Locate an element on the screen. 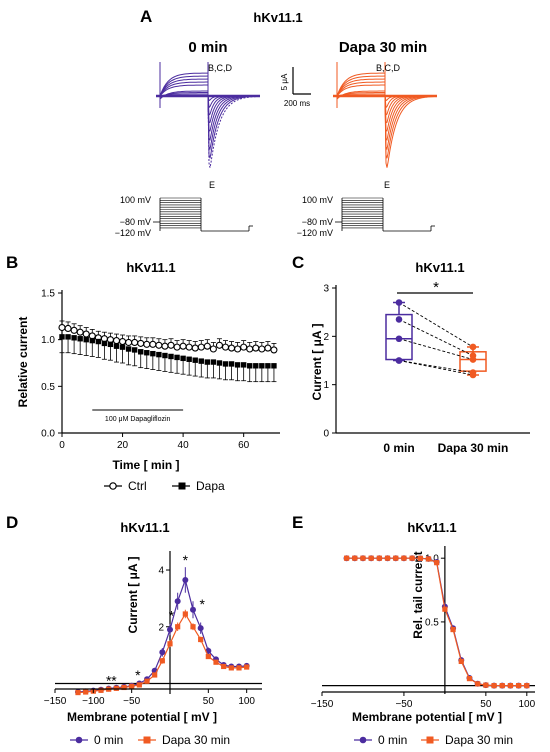 This screenshot has width=550, height=752. legend-item-dapa-e: Dapa 30 min is located at coordinates (467, 740).